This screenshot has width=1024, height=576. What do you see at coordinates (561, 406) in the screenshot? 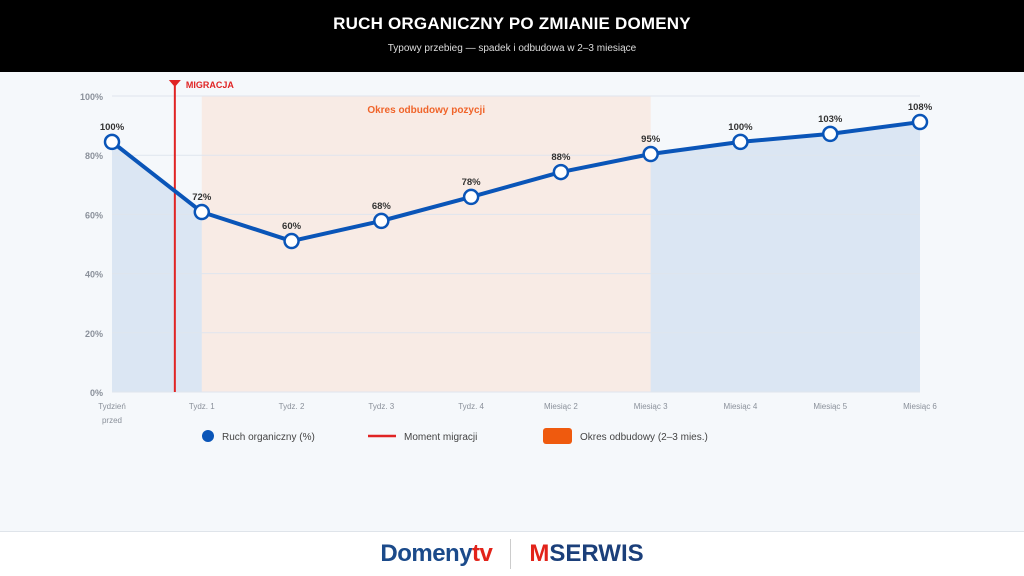
I see `x-tick-label: Miesiąc 2` at bounding box center [561, 406].